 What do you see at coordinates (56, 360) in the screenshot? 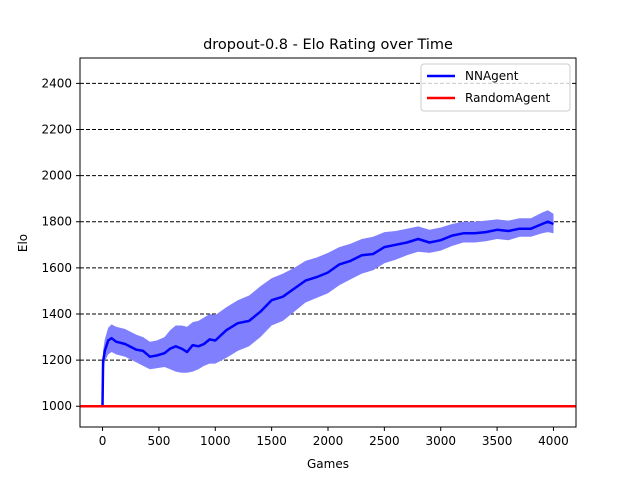
I see `y-tick-label-1: 1200` at bounding box center [56, 360].